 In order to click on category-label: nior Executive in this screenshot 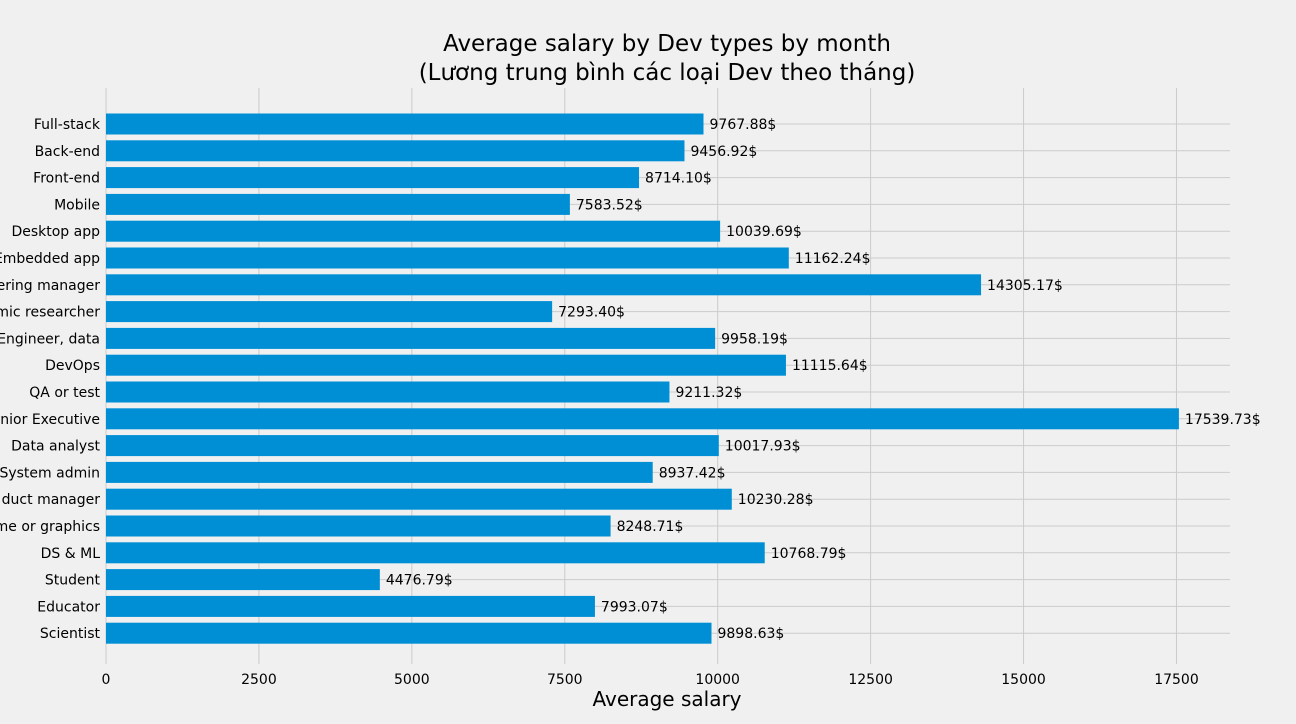, I will do `click(50, 420)`.